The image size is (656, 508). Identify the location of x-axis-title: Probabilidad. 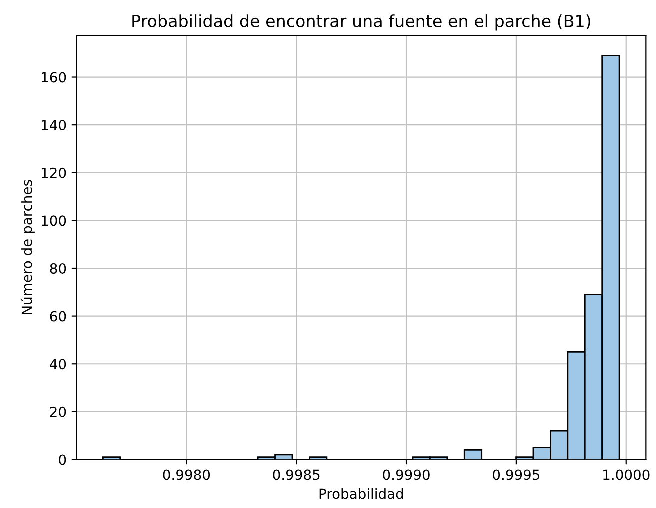
(362, 494).